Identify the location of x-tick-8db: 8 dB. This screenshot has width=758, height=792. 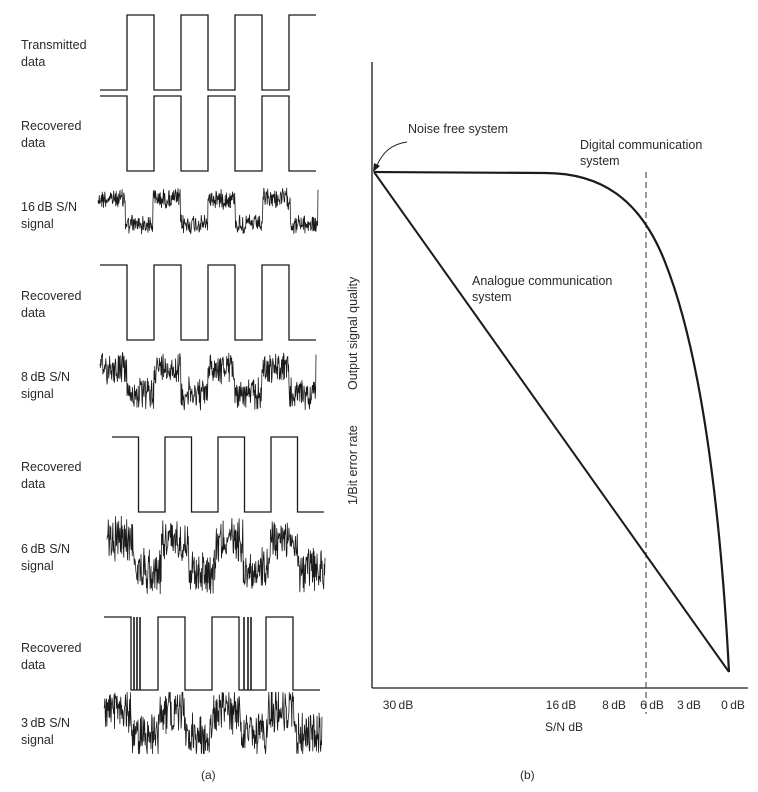
(614, 705).